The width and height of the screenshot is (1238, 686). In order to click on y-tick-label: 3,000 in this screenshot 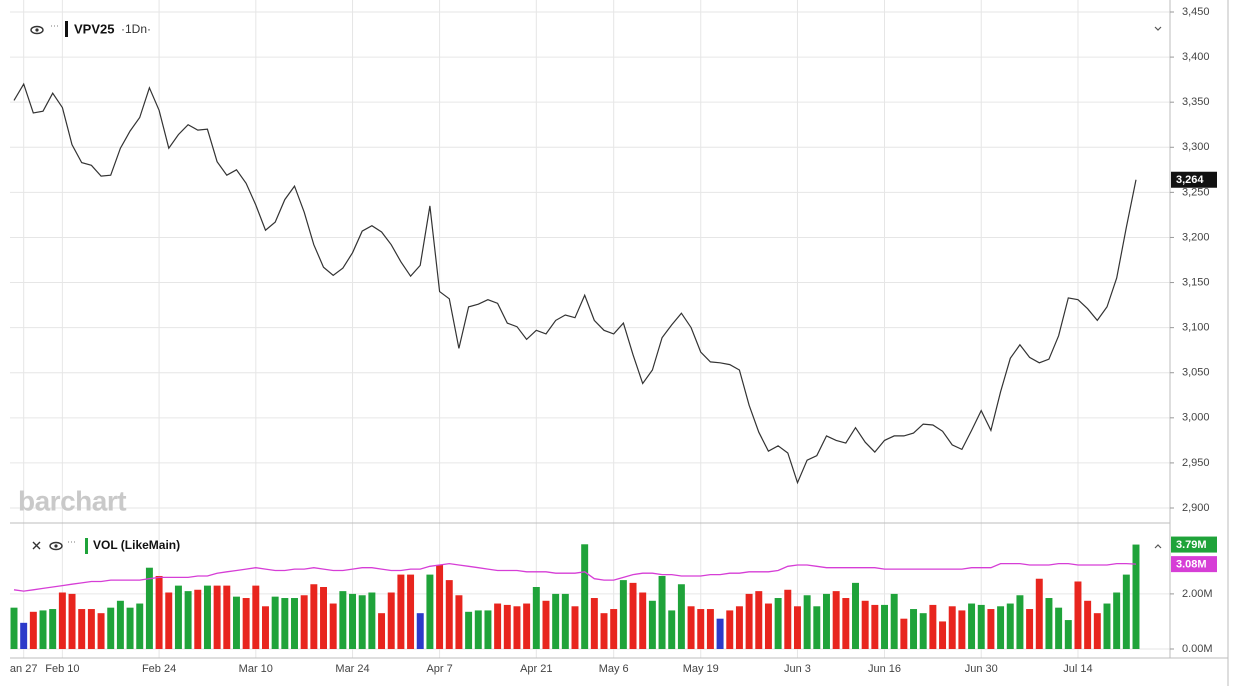, I will do `click(1196, 418)`.